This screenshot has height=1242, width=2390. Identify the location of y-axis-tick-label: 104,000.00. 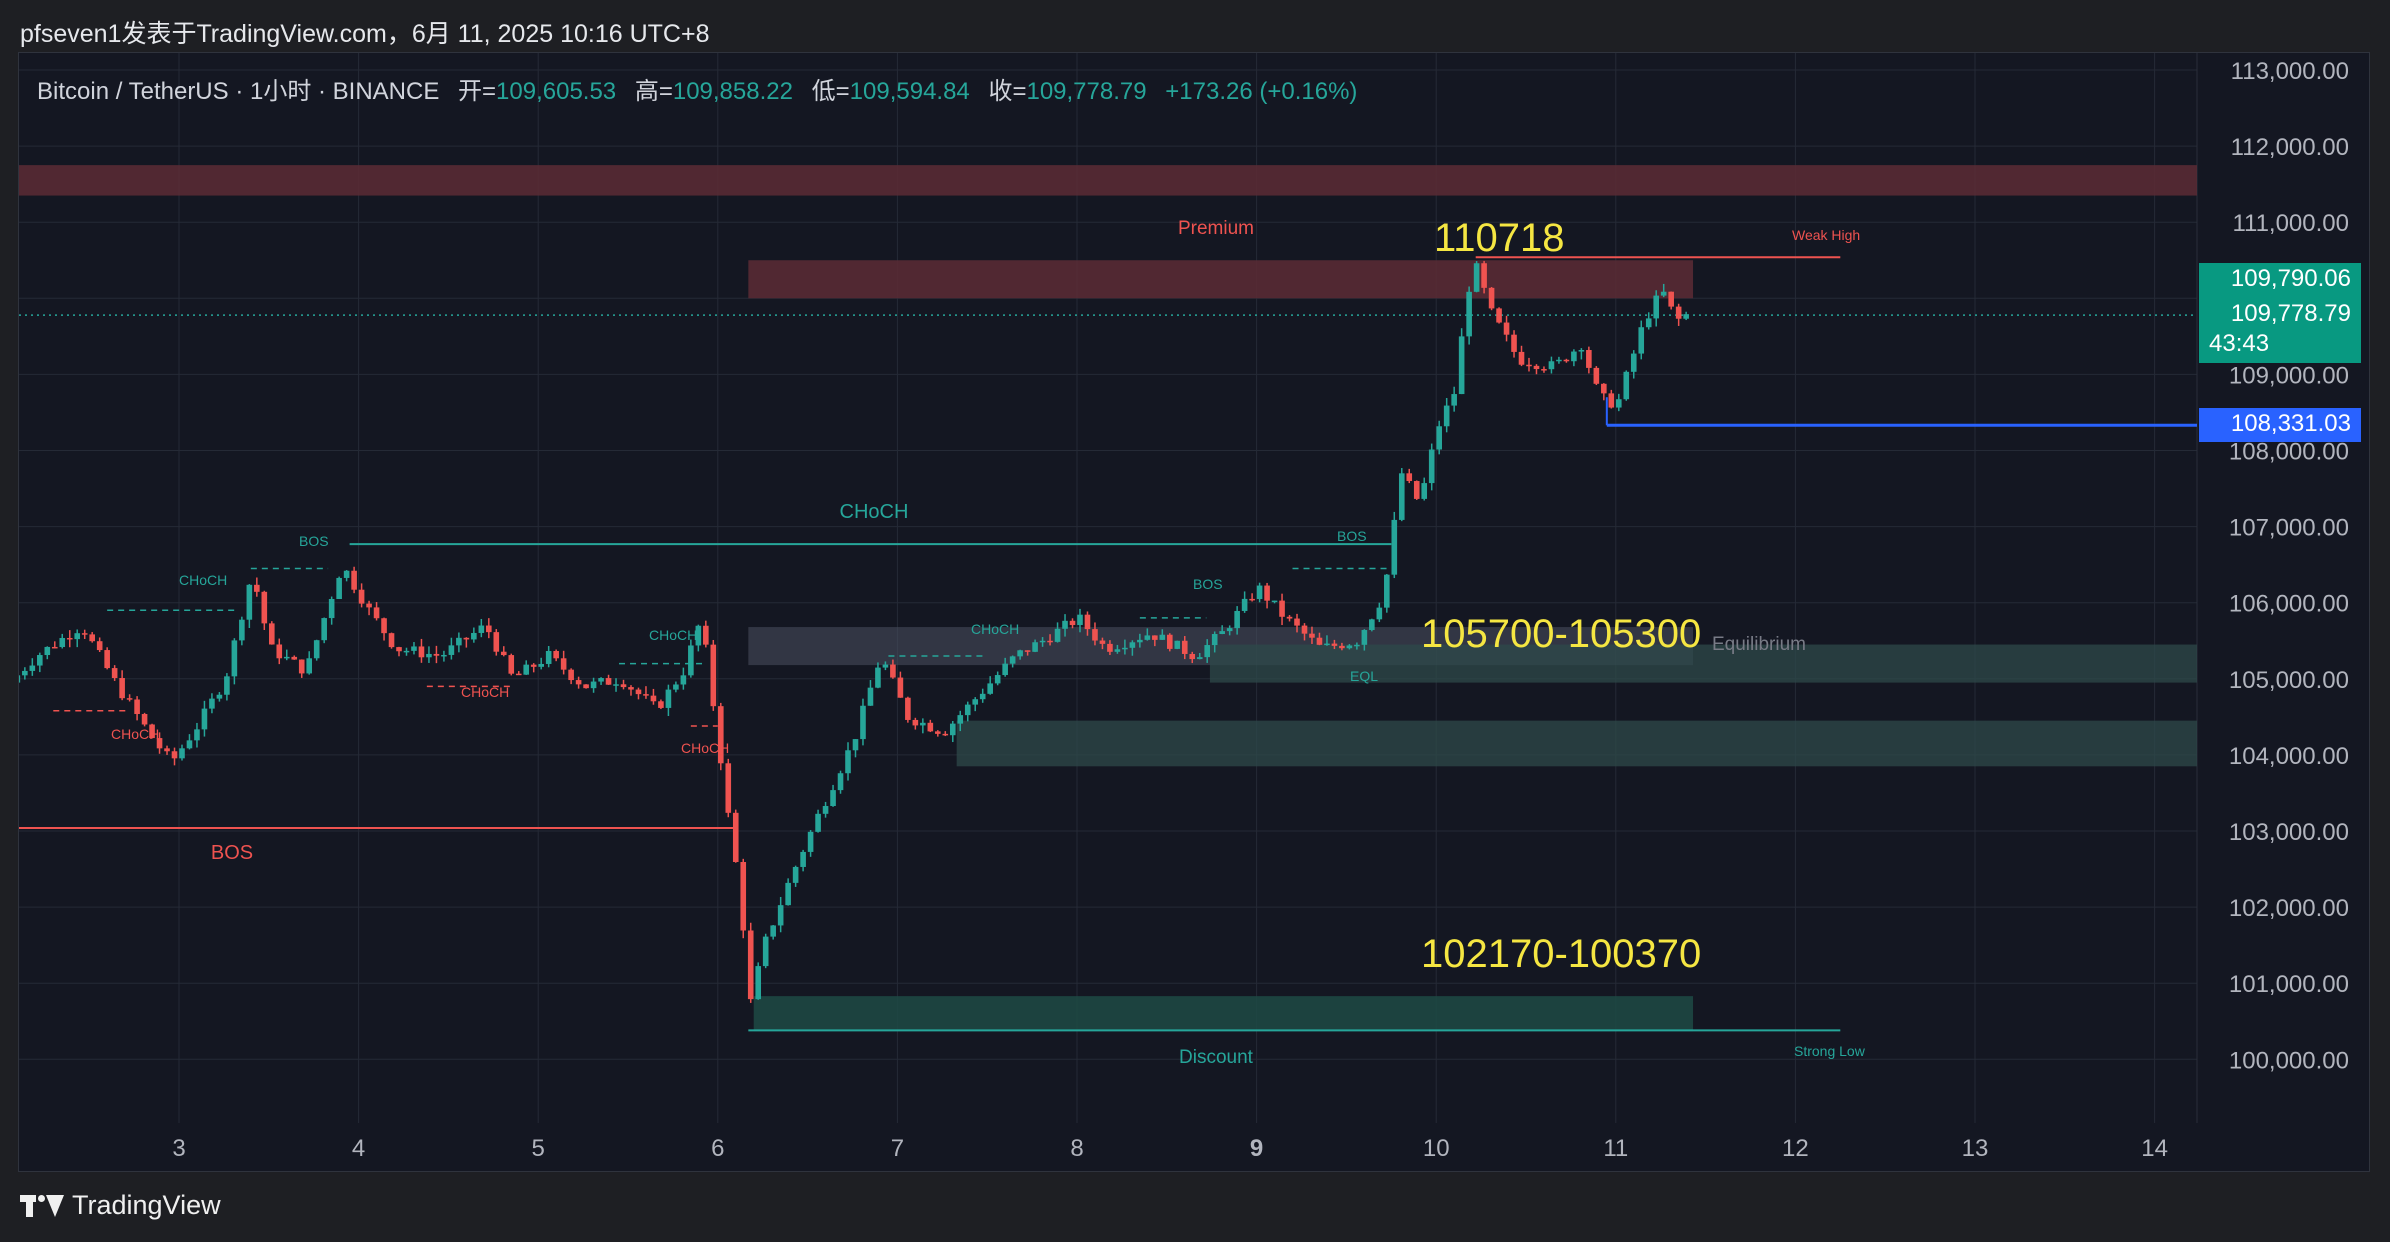
(2289, 756).